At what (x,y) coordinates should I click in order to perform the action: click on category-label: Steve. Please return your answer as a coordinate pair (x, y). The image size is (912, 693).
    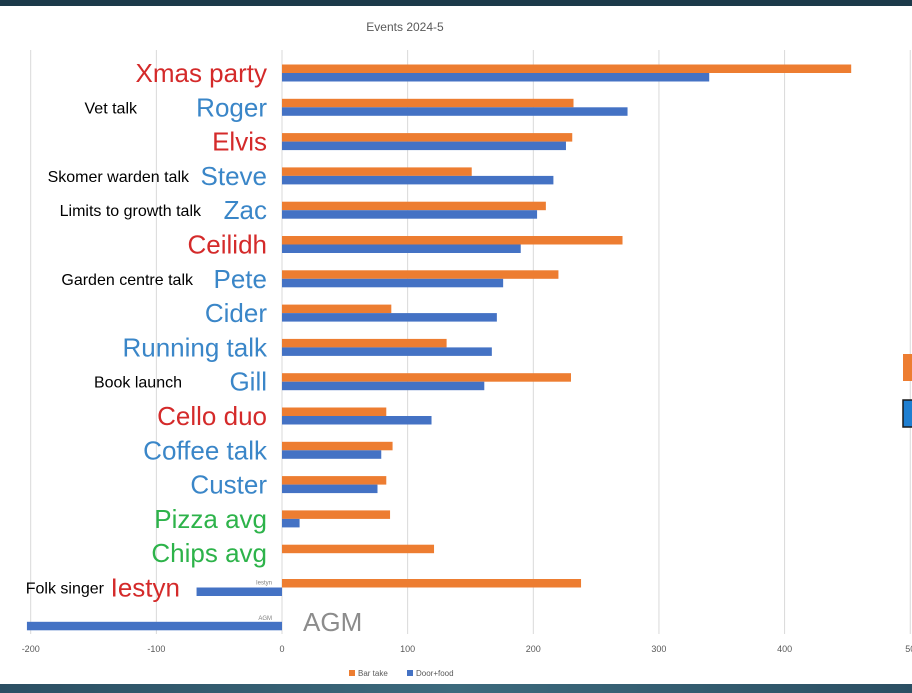
    Looking at the image, I should click on (234, 176).